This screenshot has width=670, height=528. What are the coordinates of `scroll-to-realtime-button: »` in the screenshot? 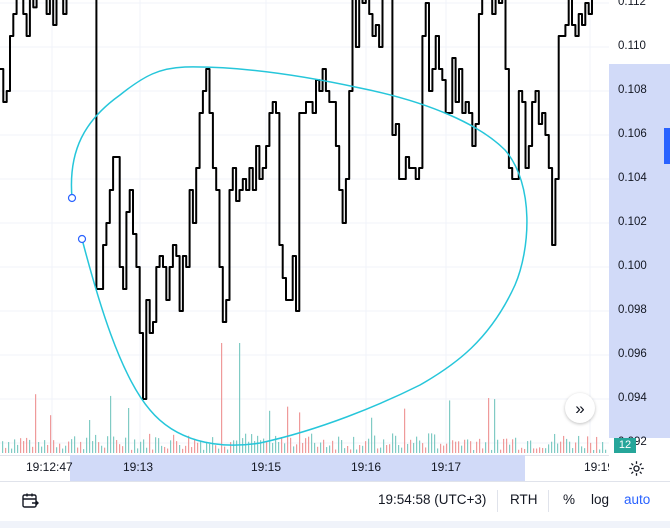 It's located at (580, 408).